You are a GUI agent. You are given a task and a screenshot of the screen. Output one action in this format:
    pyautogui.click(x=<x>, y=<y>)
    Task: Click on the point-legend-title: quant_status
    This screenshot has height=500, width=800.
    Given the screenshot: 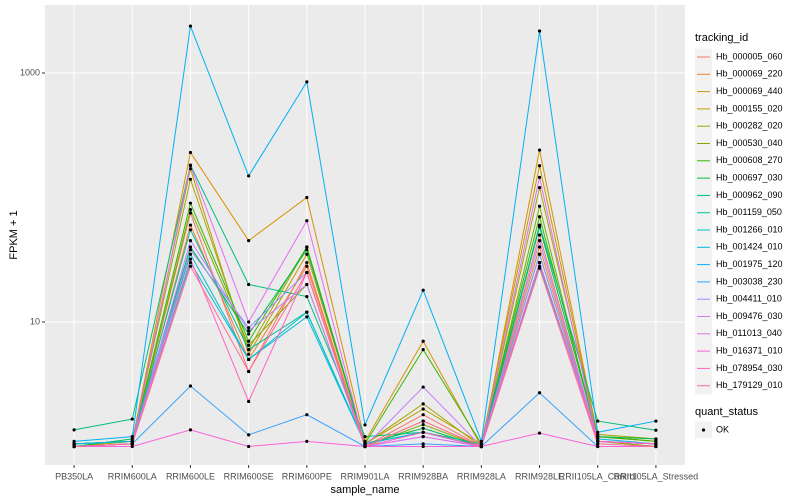 What is the action you would take?
    pyautogui.click(x=726, y=412)
    